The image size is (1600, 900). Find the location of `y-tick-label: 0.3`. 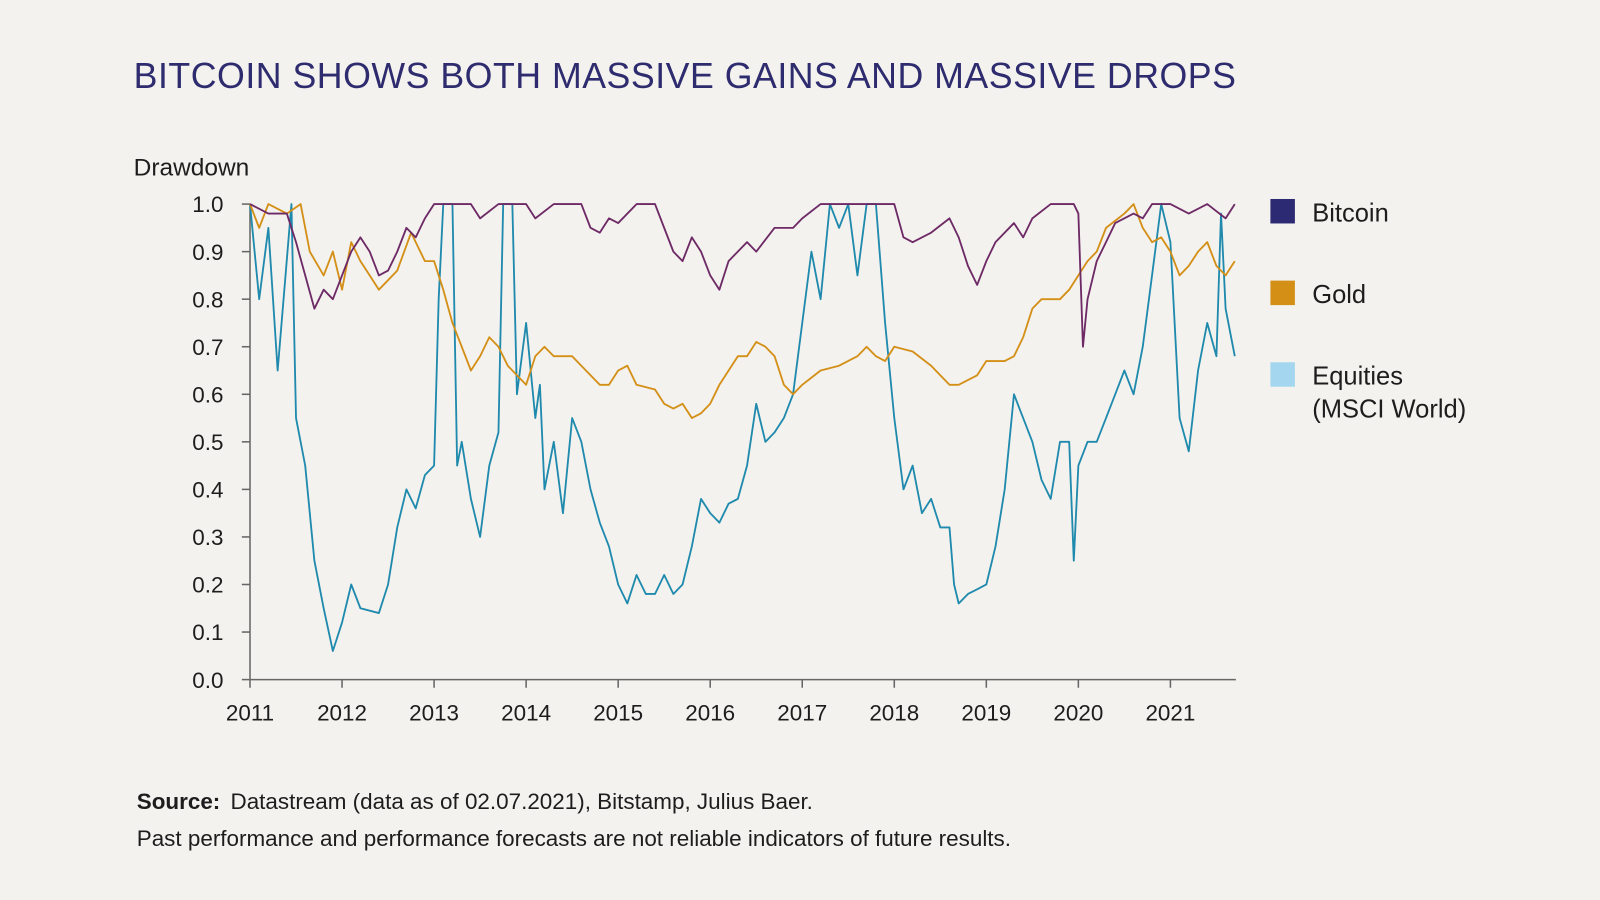

y-tick-label: 0.3 is located at coordinates (207, 537).